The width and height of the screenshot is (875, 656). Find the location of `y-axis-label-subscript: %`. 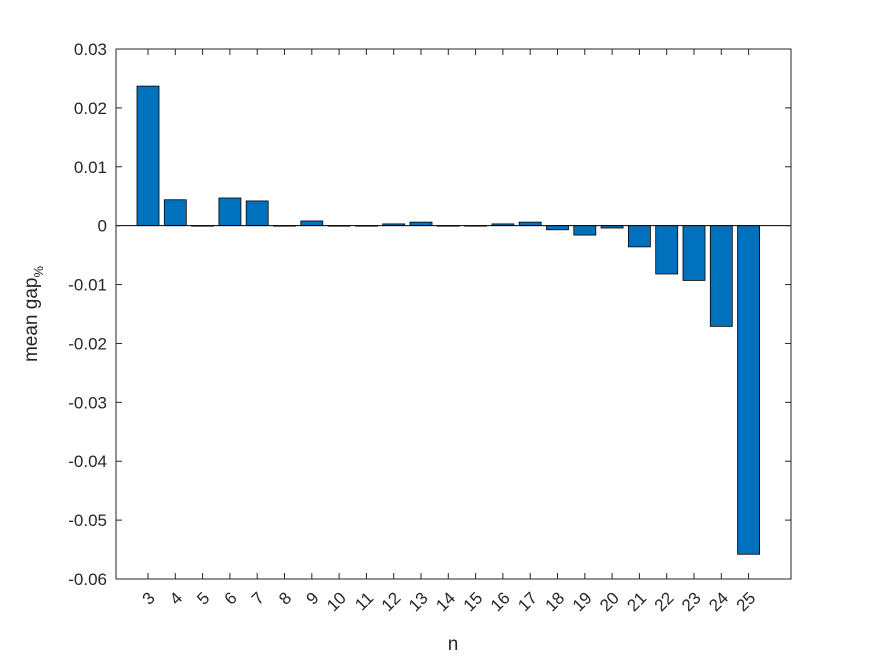

y-axis-label-subscript: % is located at coordinates (38, 272).